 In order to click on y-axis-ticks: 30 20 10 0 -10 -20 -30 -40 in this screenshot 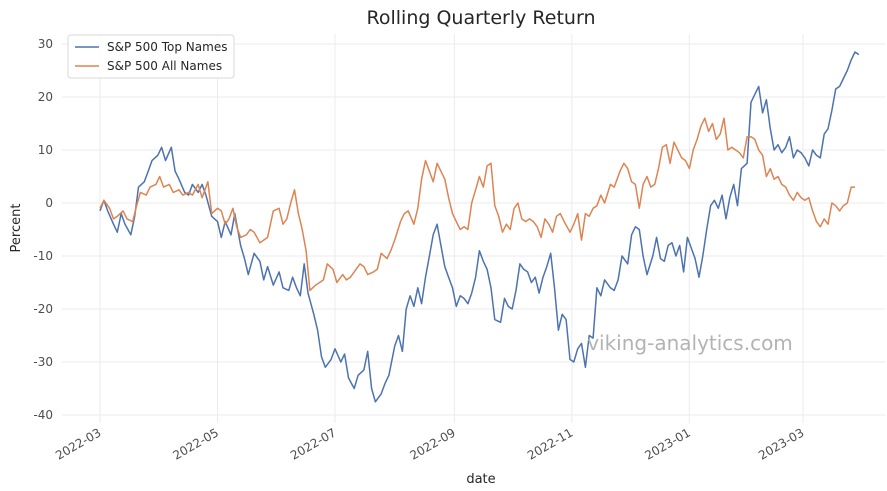, I will do `click(43, 229)`.